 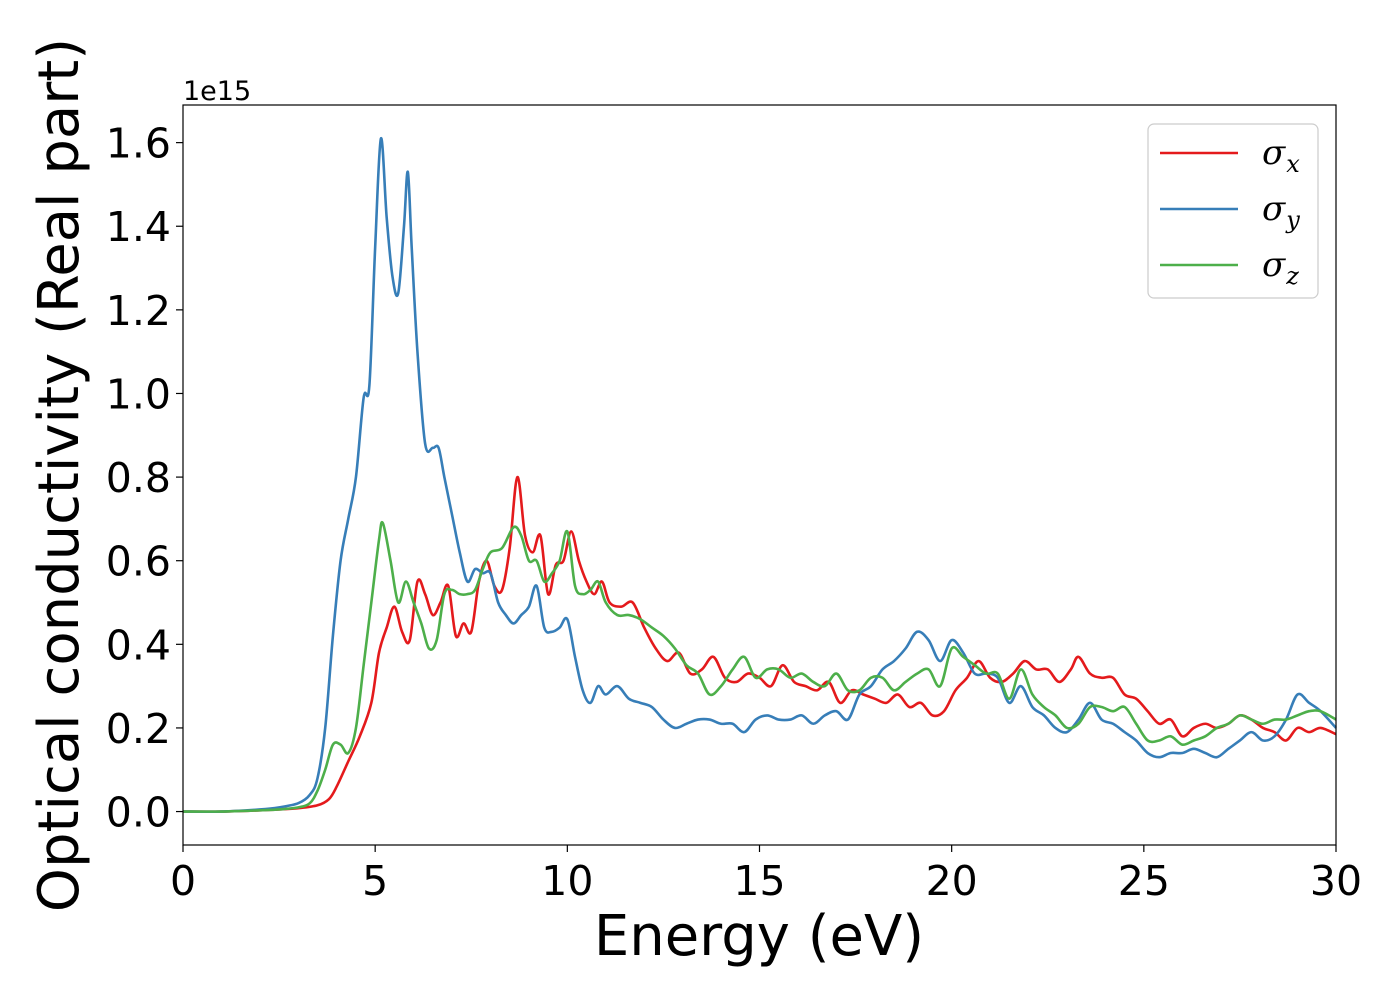 I want to click on y-axis: 0.0 0.2 0.4 0.6 0.8 1.0 1.2 1.4 1.6, so click(x=144, y=478).